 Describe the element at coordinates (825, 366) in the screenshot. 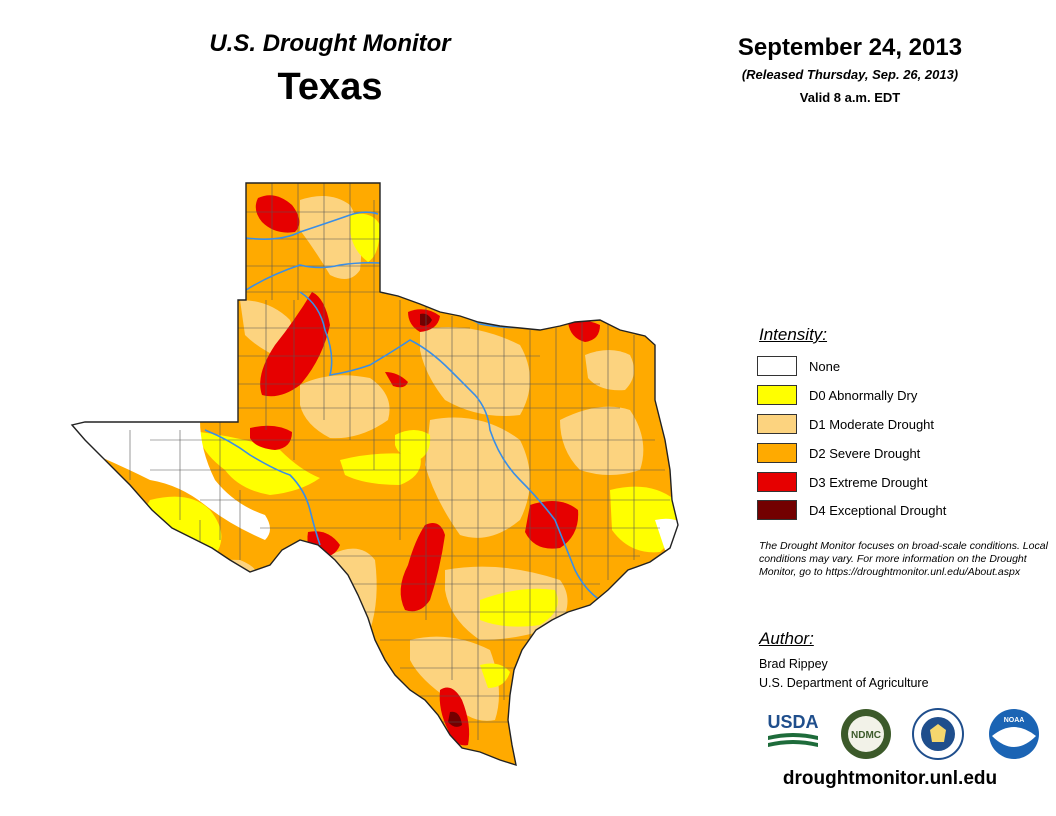

I see `legend-label: None` at that location.